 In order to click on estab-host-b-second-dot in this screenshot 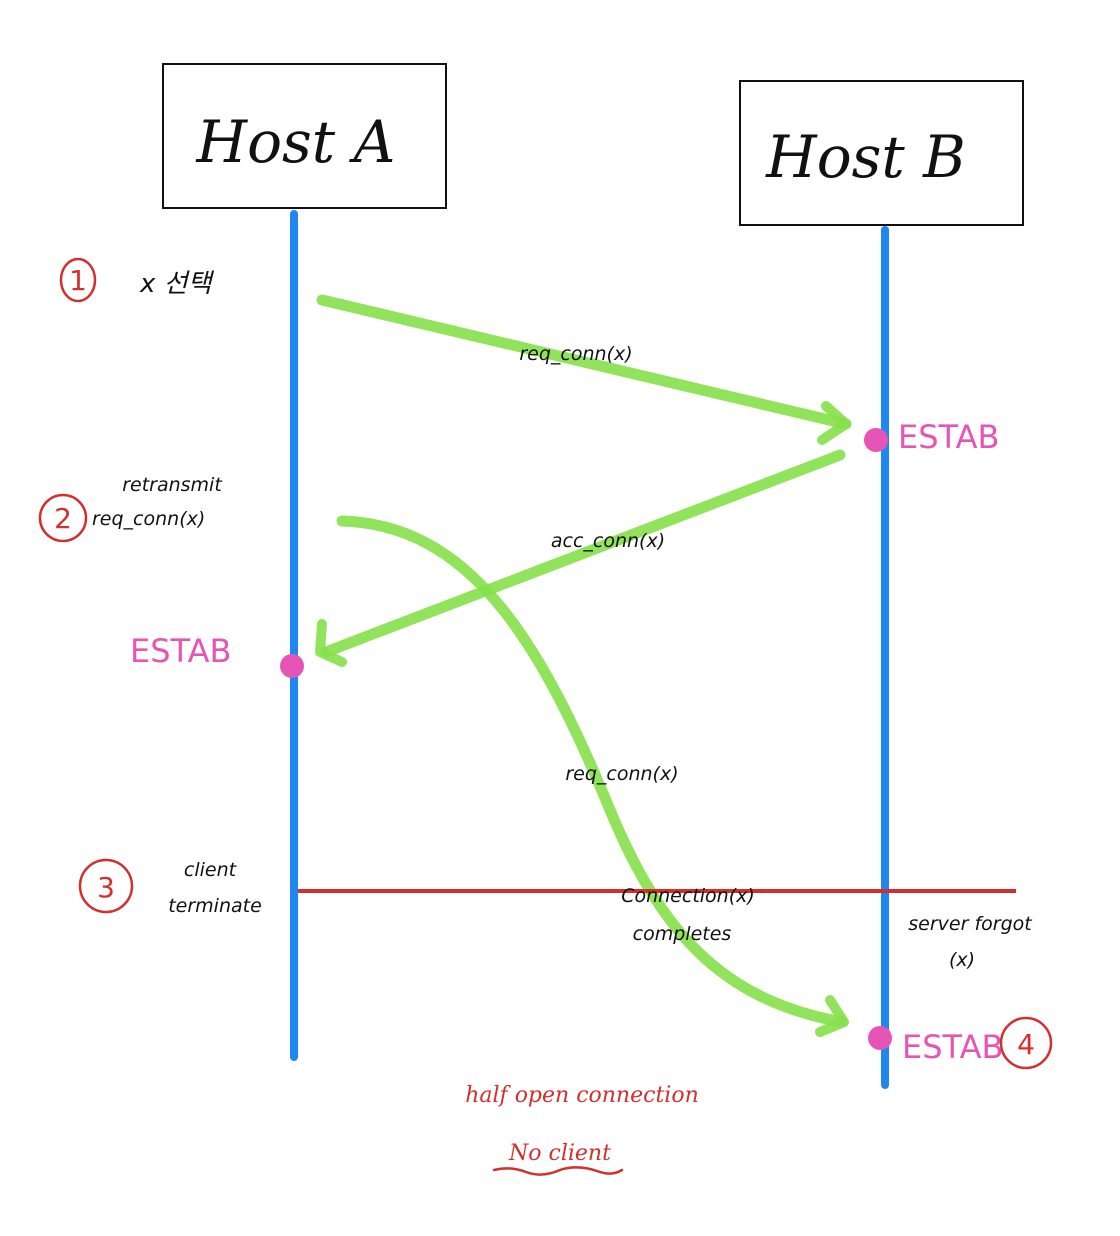, I will do `click(880, 1038)`.